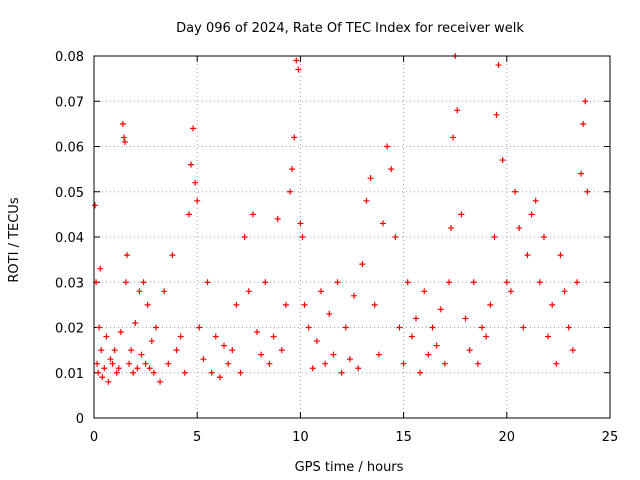  I want to click on y-tick-label: 0.06, so click(69, 148).